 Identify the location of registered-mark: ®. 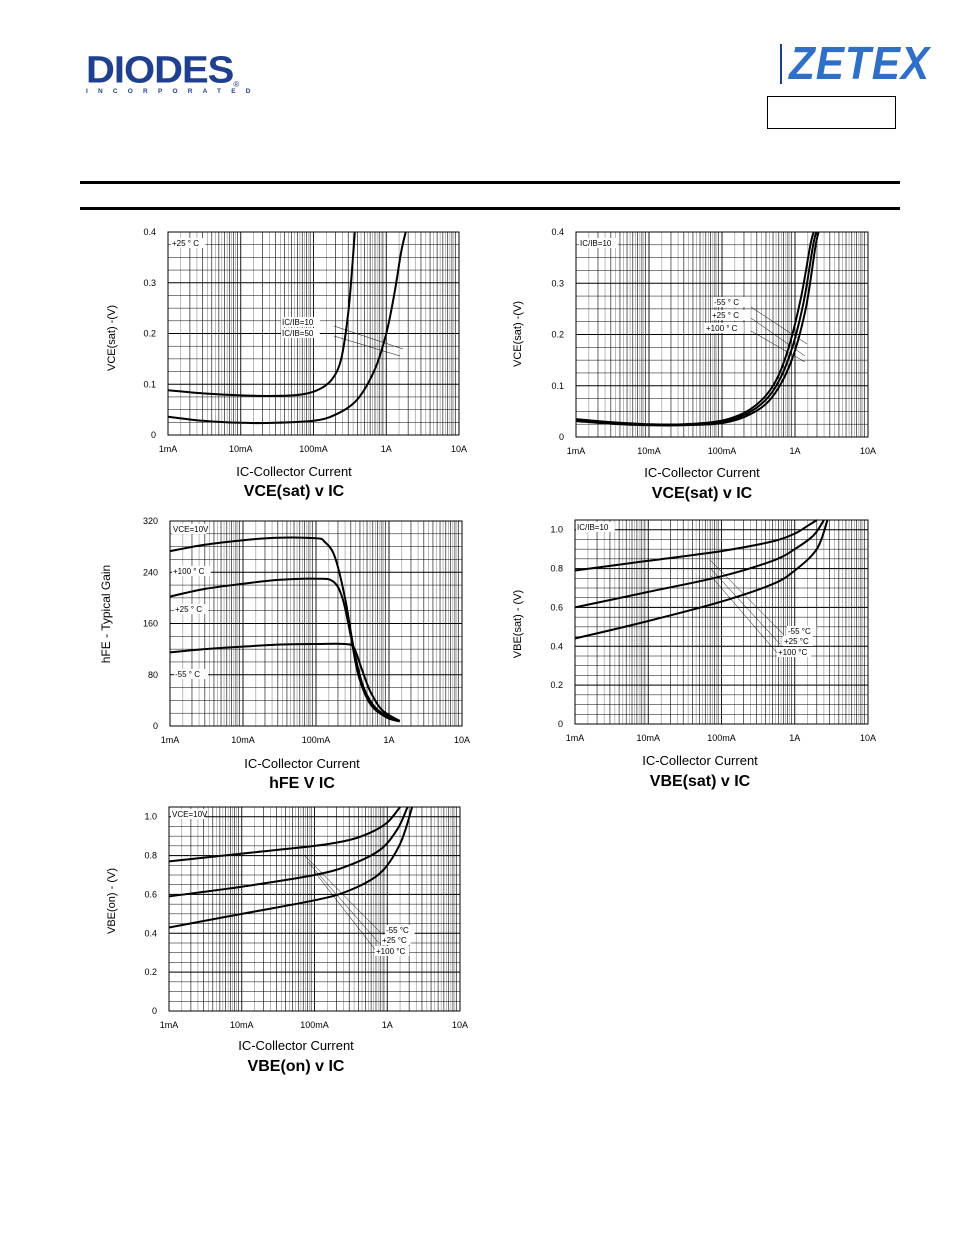
(236, 84).